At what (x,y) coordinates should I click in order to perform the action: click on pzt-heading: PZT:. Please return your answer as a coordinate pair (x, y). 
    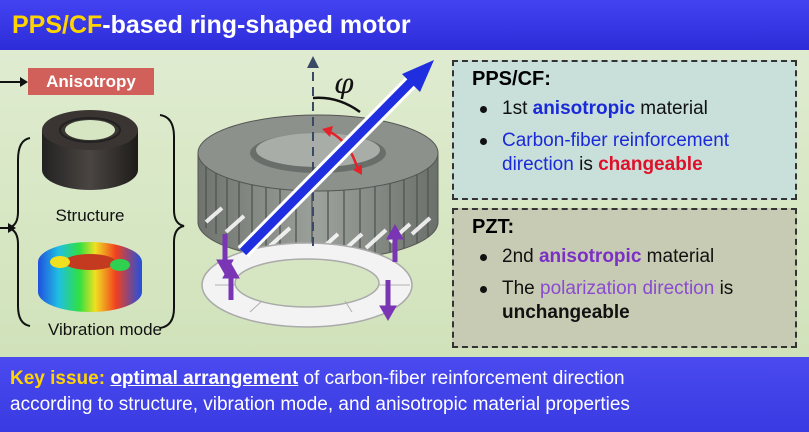
    Looking at the image, I should click on (493, 227).